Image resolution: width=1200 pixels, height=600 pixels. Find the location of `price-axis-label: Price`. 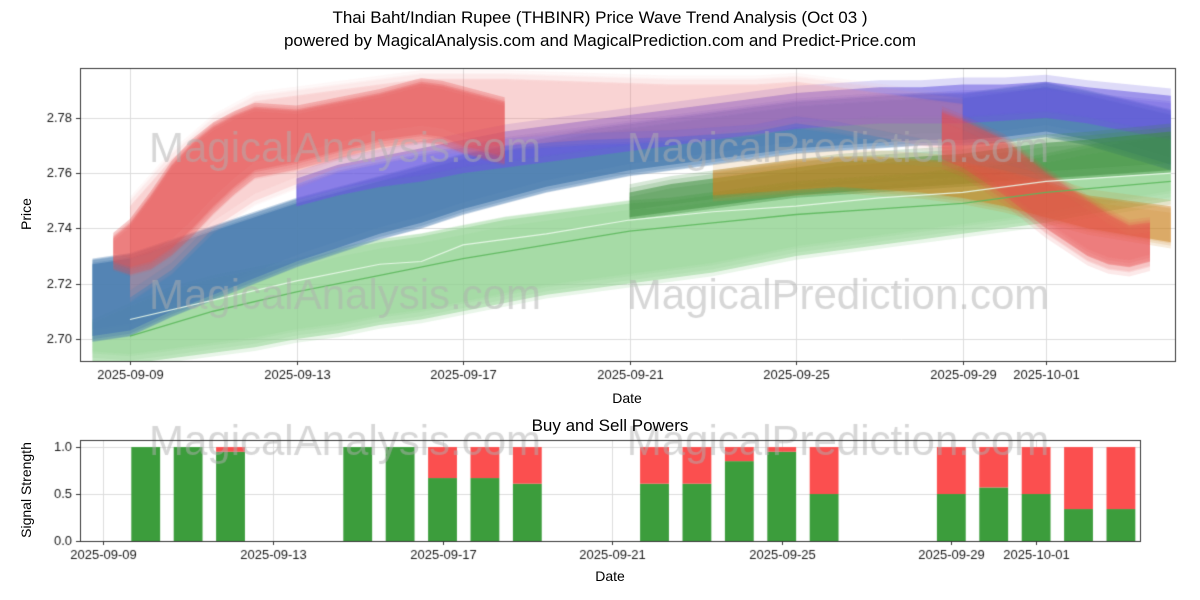

price-axis-label: Price is located at coordinates (26, 214).